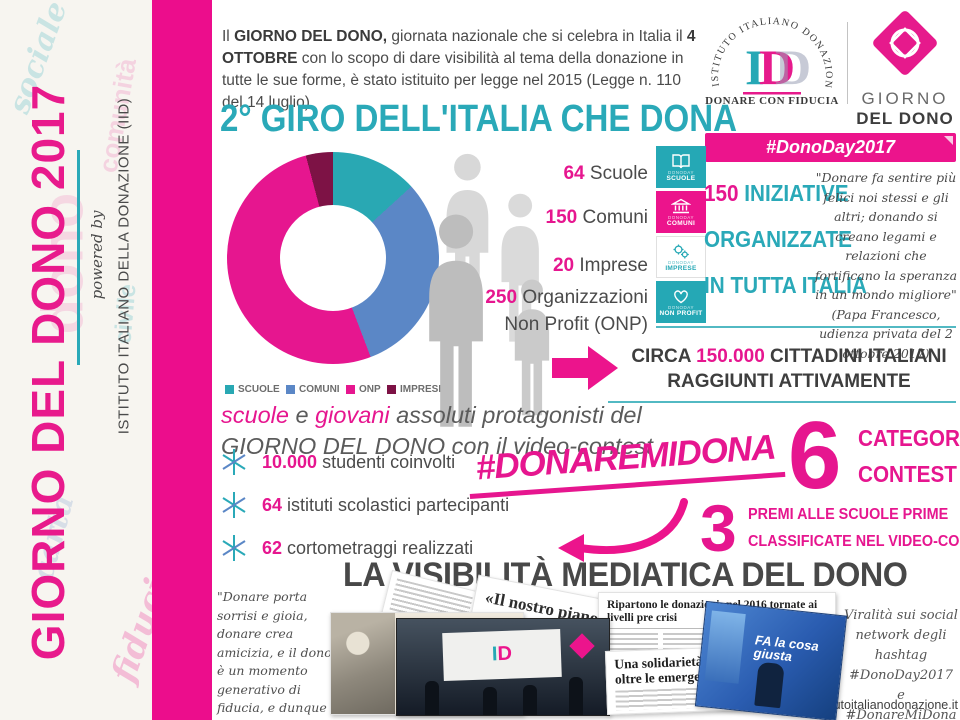 The width and height of the screenshot is (960, 720). I want to click on heart-icon, so click(681, 296).